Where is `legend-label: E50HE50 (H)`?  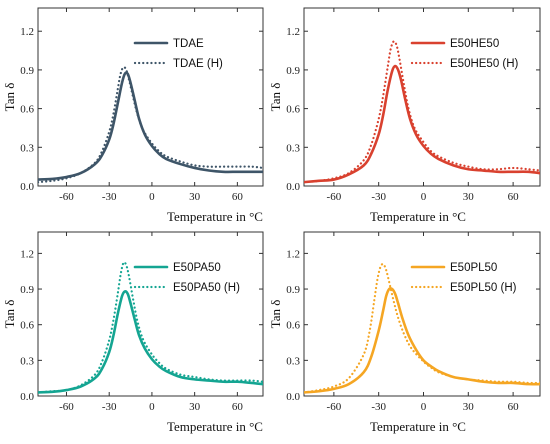 legend-label: E50HE50 (H) is located at coordinates (484, 64).